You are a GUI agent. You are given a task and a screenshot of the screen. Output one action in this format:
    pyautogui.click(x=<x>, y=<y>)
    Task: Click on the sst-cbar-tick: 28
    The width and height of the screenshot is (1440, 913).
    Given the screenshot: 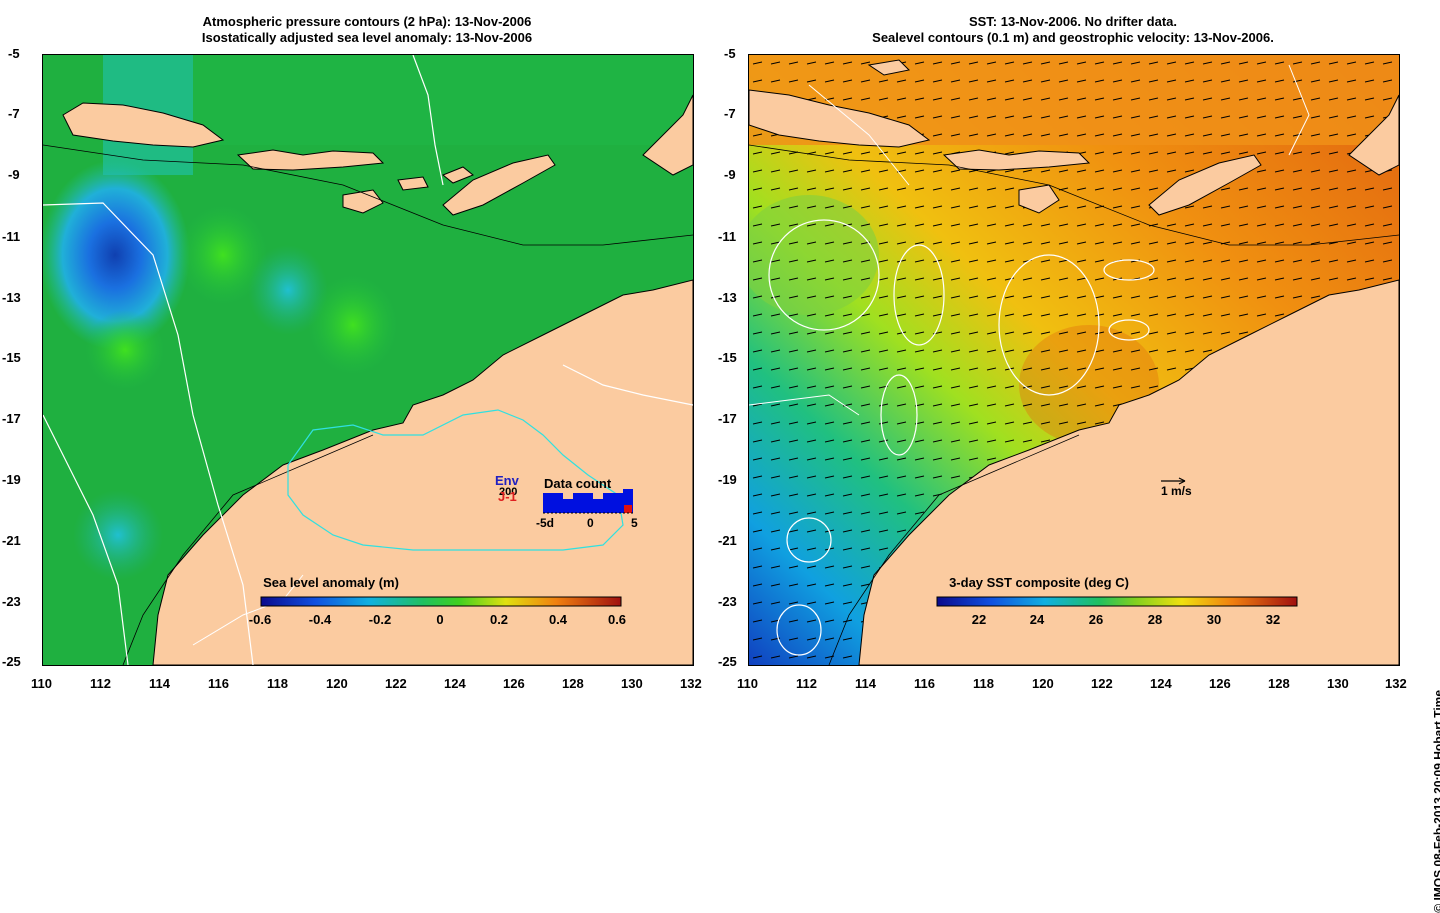 What is the action you would take?
    pyautogui.click(x=1155, y=619)
    